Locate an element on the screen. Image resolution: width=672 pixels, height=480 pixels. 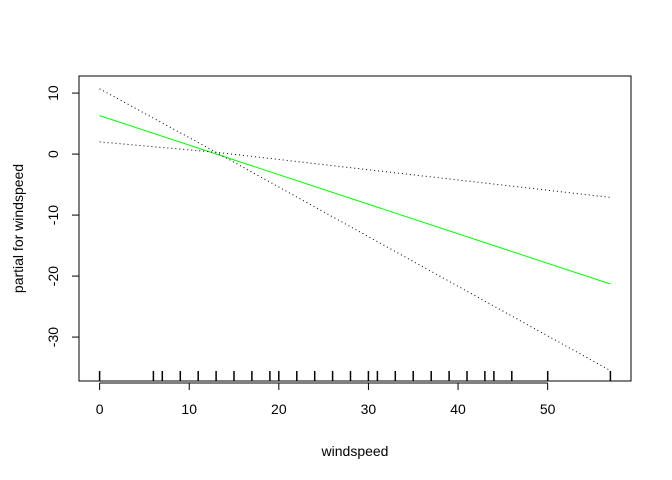
x-tick-label: 10 is located at coordinates (189, 409).